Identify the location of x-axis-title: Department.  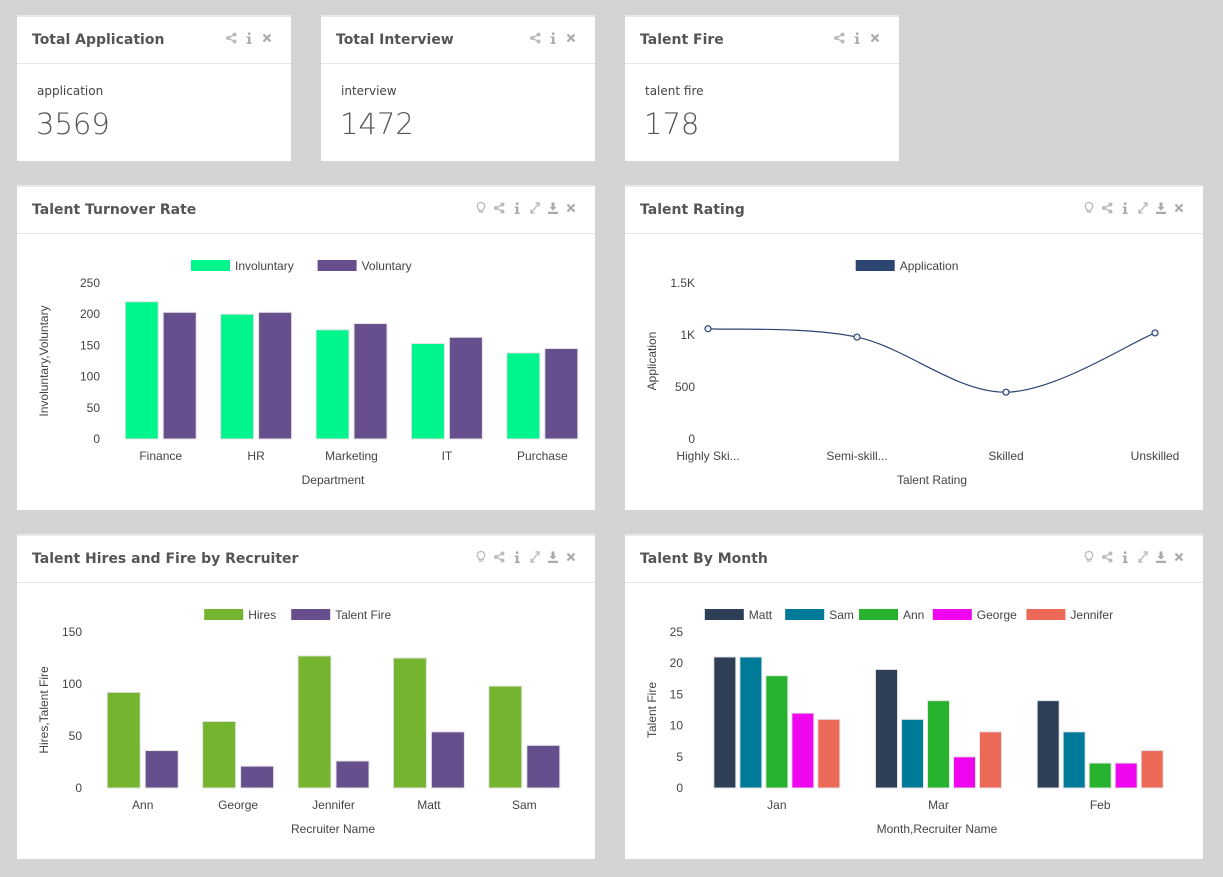
(333, 480).